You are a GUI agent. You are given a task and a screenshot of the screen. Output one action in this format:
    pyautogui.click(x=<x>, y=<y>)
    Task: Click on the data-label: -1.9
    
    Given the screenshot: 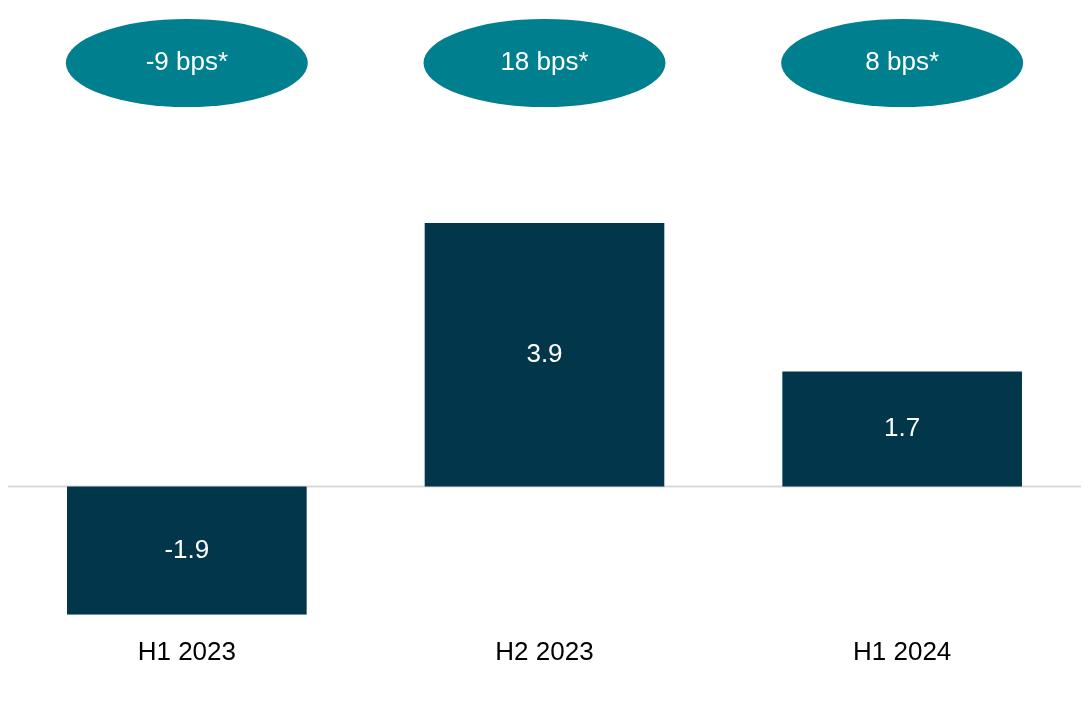 What is the action you would take?
    pyautogui.click(x=187, y=548)
    